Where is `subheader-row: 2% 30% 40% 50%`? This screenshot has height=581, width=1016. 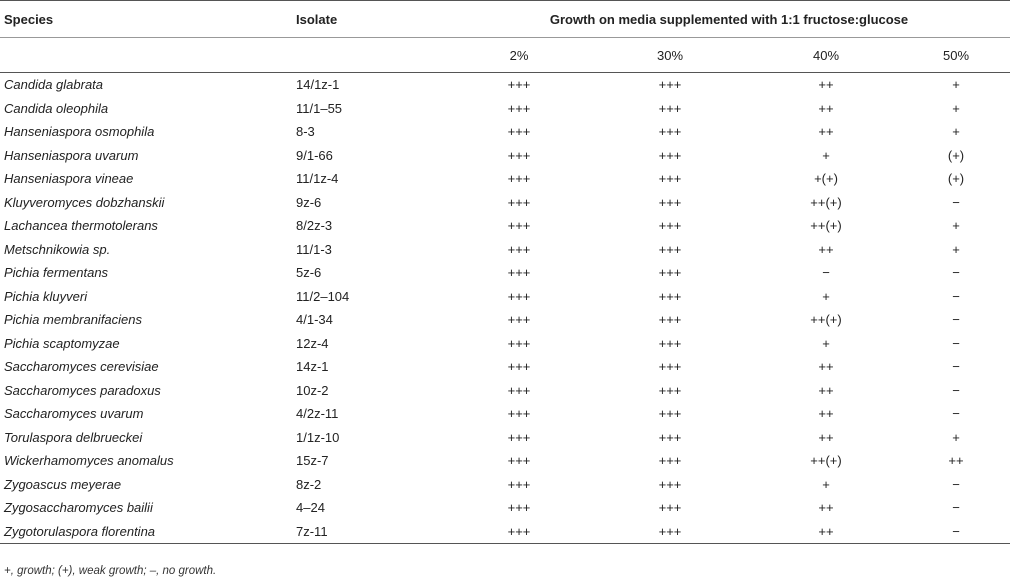 subheader-row: 2% 30% 40% 50% is located at coordinates (505, 55).